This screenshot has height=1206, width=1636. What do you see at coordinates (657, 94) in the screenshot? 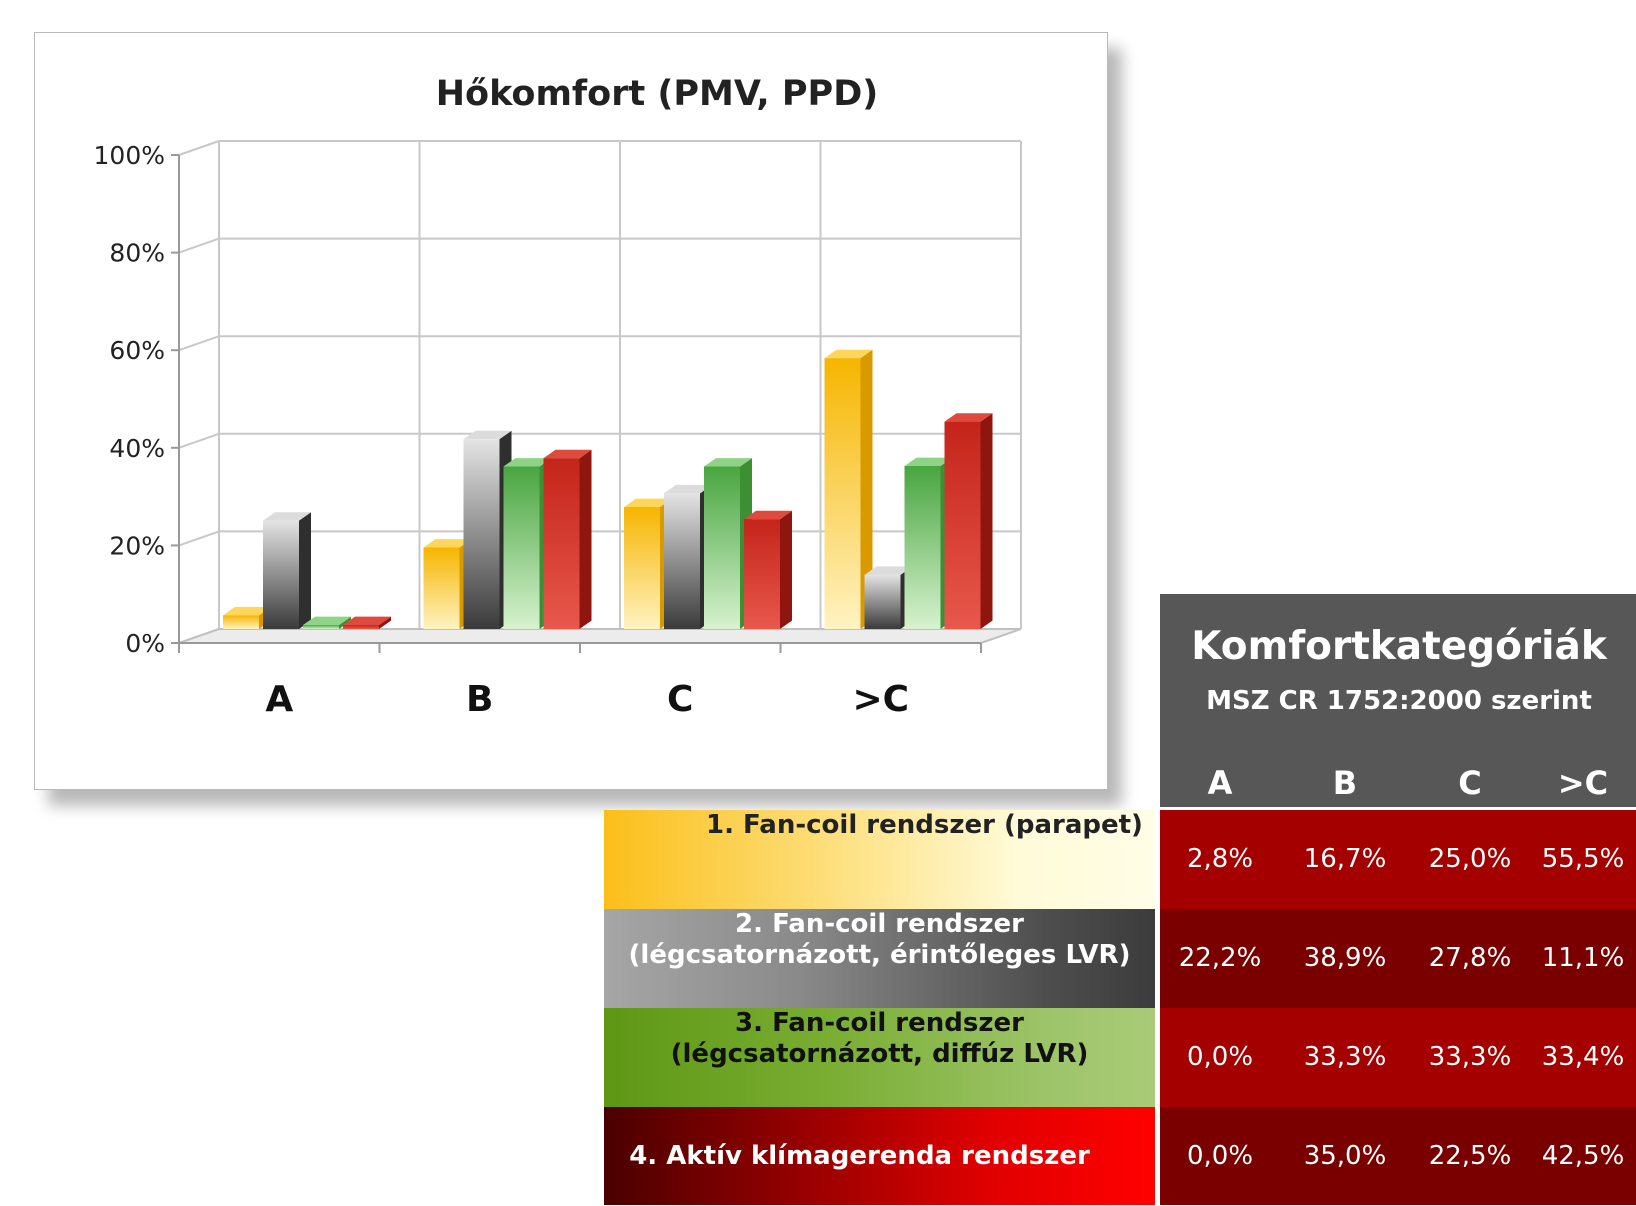
I see `chart-title: Hőkomfort (PMV, PPD)` at bounding box center [657, 94].